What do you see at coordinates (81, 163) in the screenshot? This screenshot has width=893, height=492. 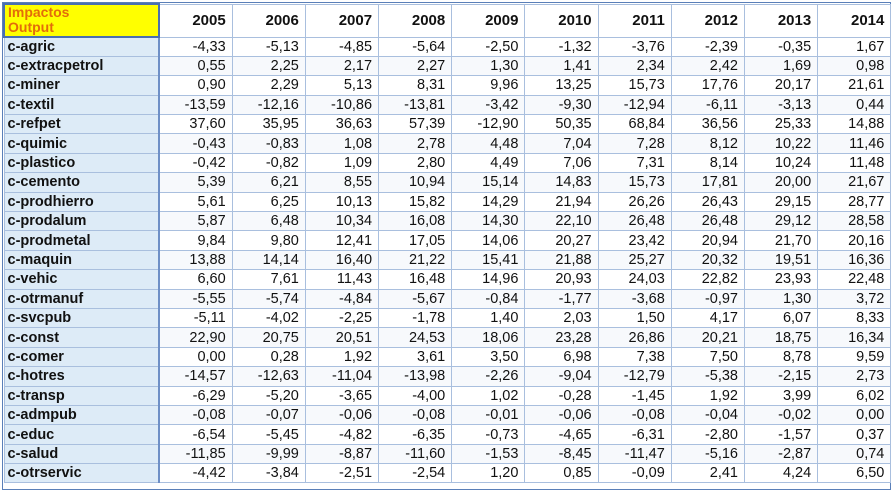 I see `row-label-cell: c-plastico` at bounding box center [81, 163].